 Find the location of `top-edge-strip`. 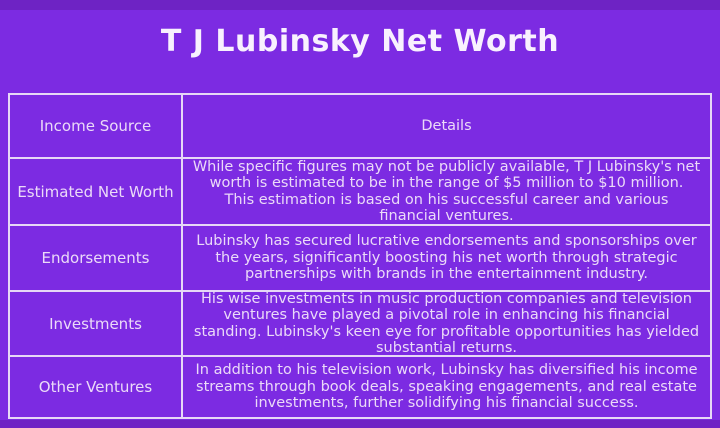

top-edge-strip is located at coordinates (360, 5).